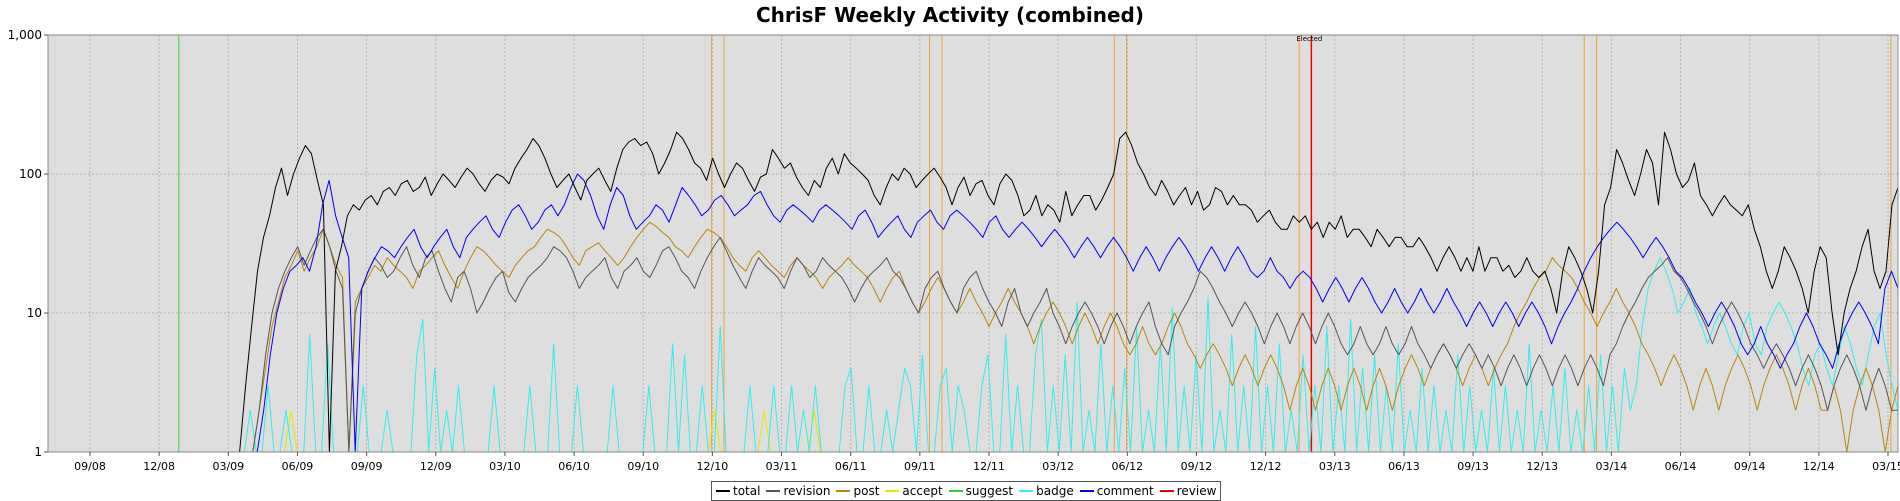 The width and height of the screenshot is (1900, 501). What do you see at coordinates (1612, 466) in the screenshot?
I see `x-tick-label: 03/14` at bounding box center [1612, 466].